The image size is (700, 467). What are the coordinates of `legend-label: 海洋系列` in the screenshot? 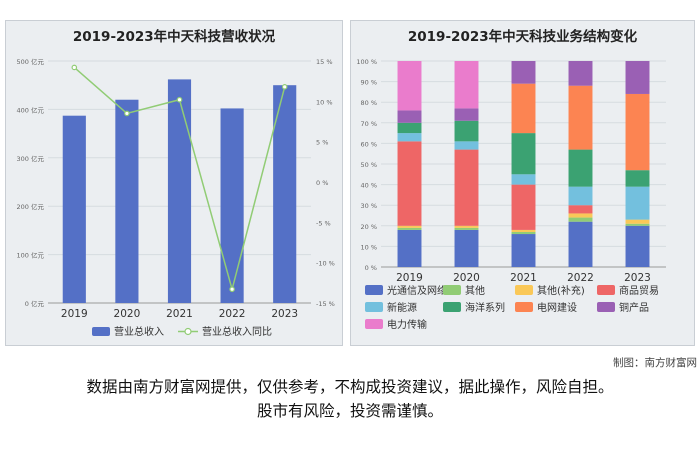 It's located at (485, 307).